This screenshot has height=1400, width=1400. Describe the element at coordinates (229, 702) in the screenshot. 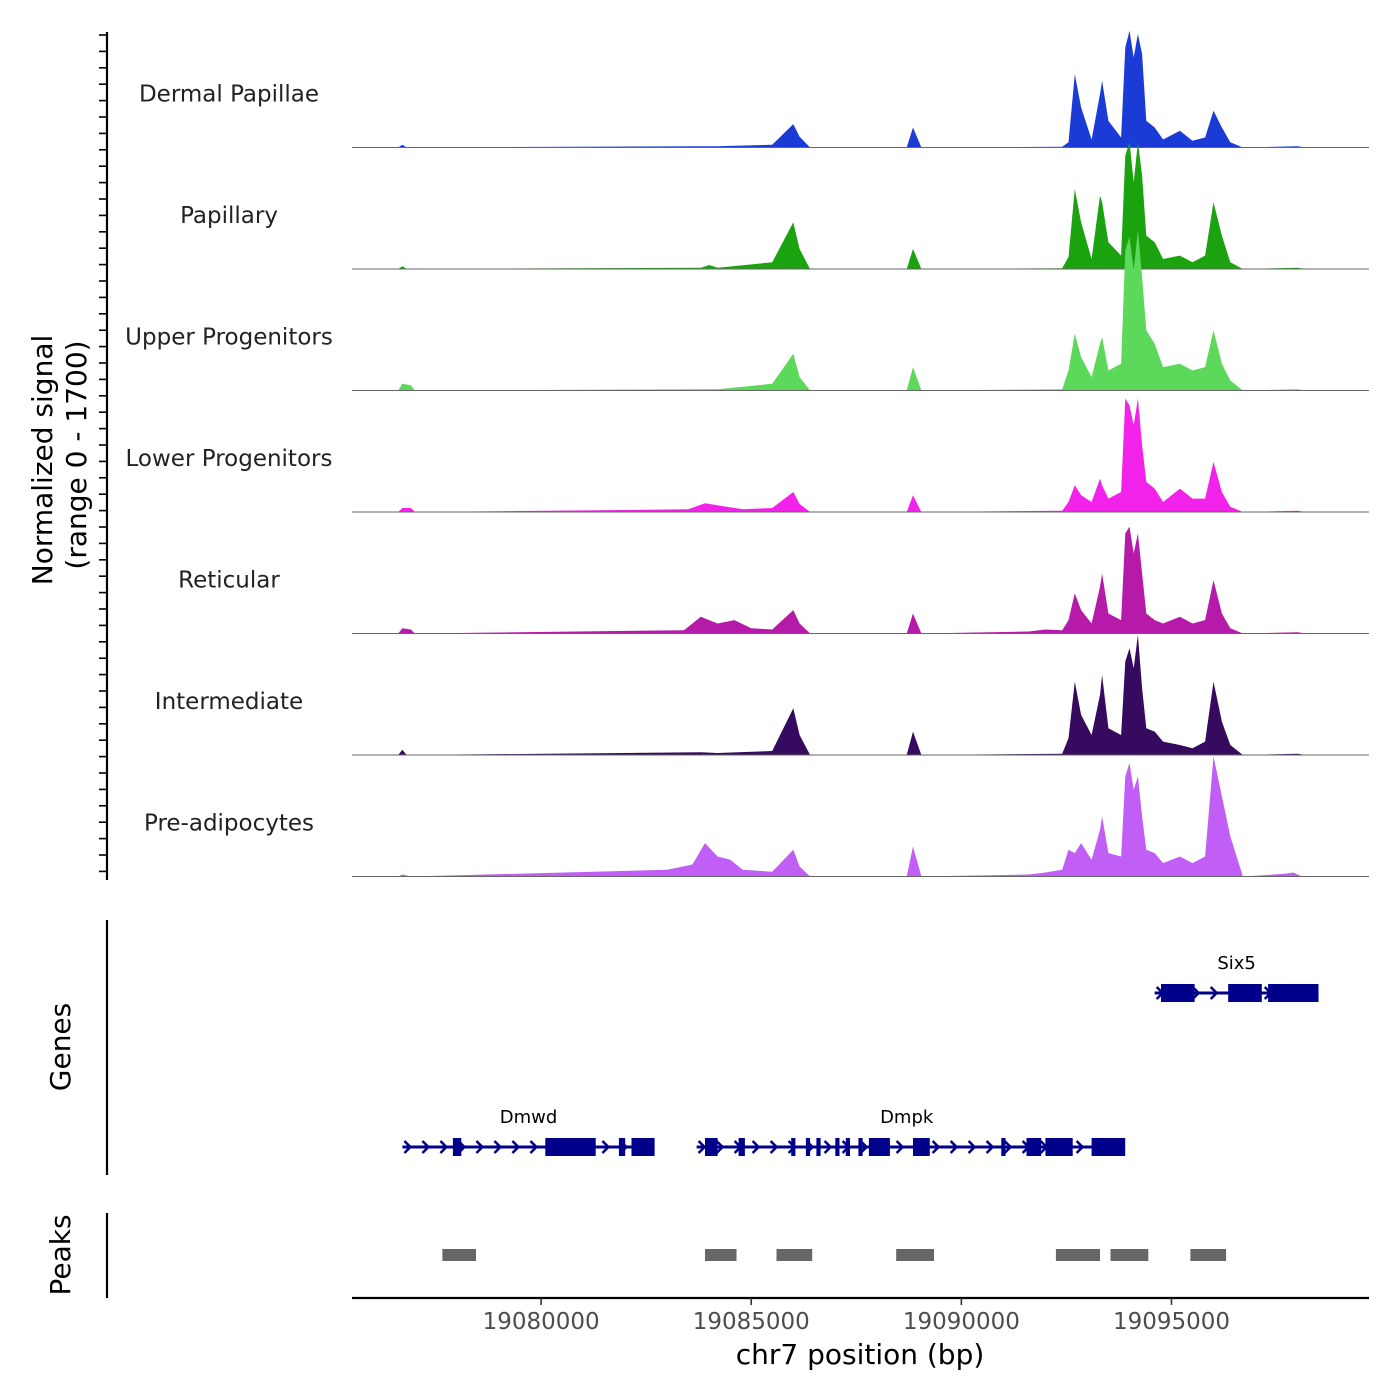

I see `track-label: Intermediate` at that location.